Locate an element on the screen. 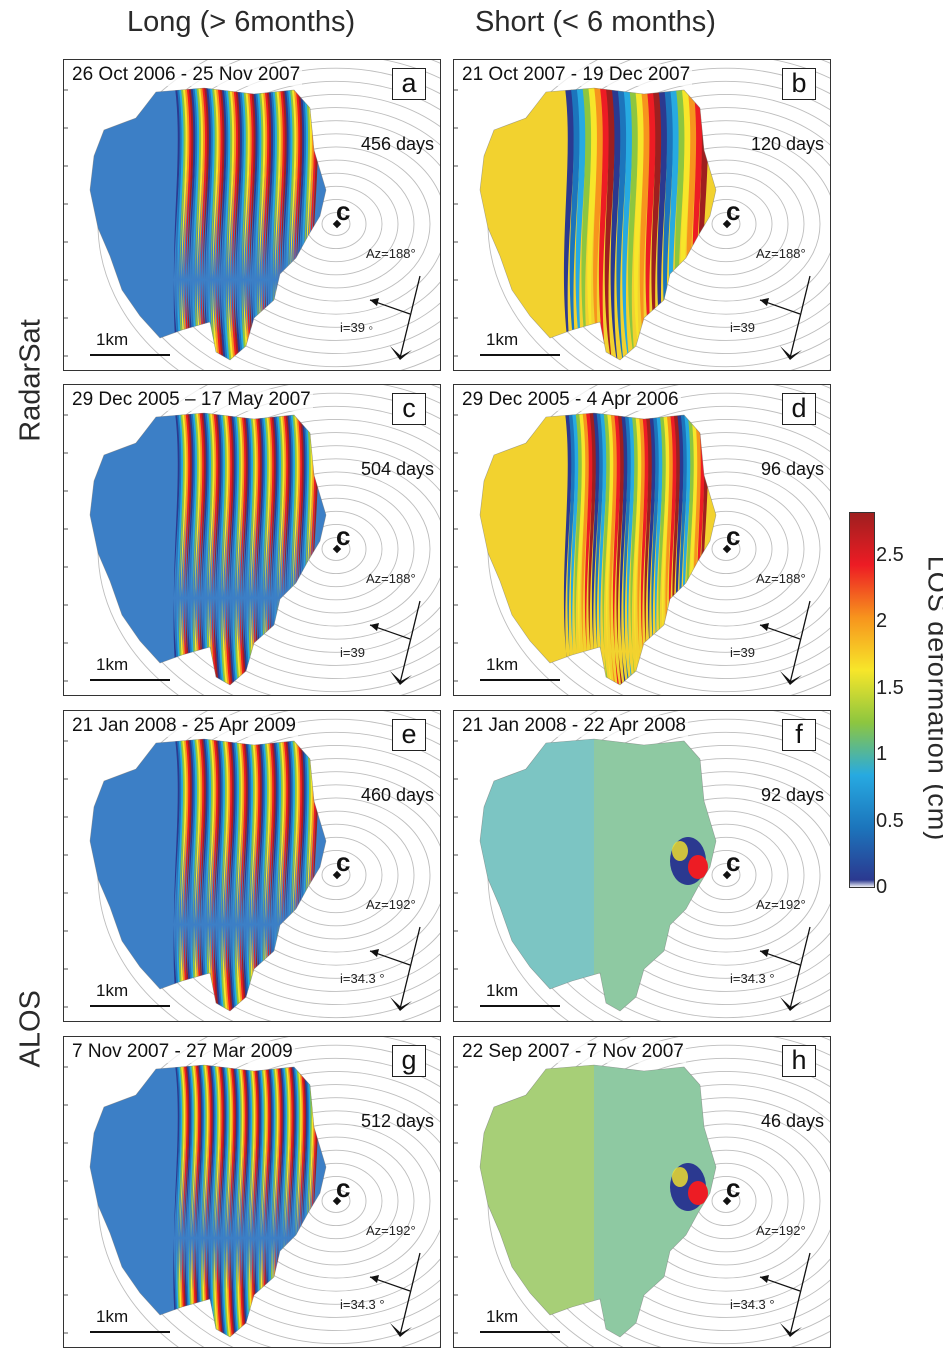  panel-date-range: 26 Oct 2006 - 25 Nov 2007 is located at coordinates (186, 75).